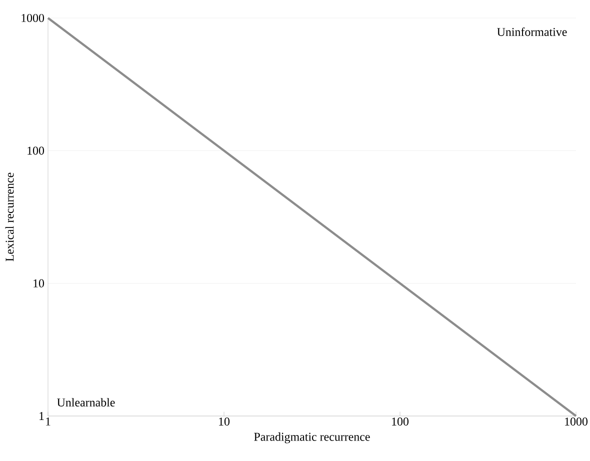  What do you see at coordinates (36, 150) in the screenshot?
I see `y-tick-label: 100` at bounding box center [36, 150].